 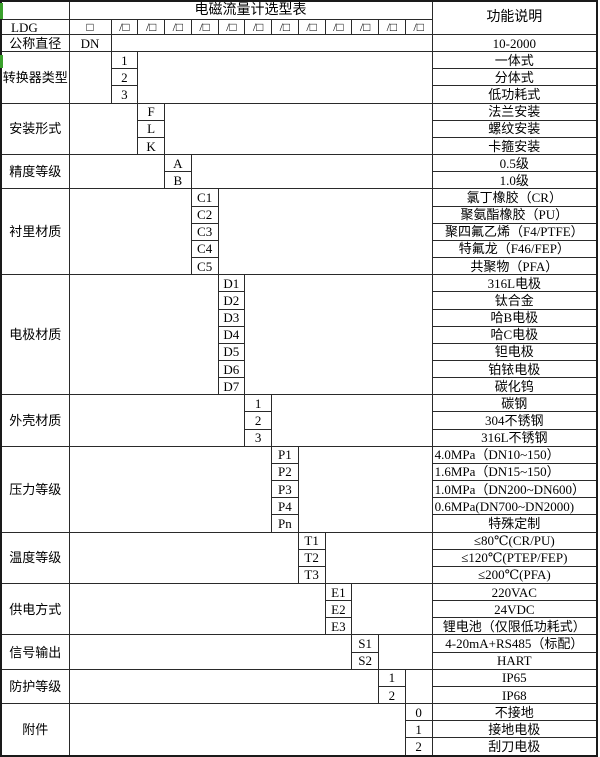 What do you see at coordinates (514, 403) in the screenshot?
I see `function-cell: 碳钢` at bounding box center [514, 403].